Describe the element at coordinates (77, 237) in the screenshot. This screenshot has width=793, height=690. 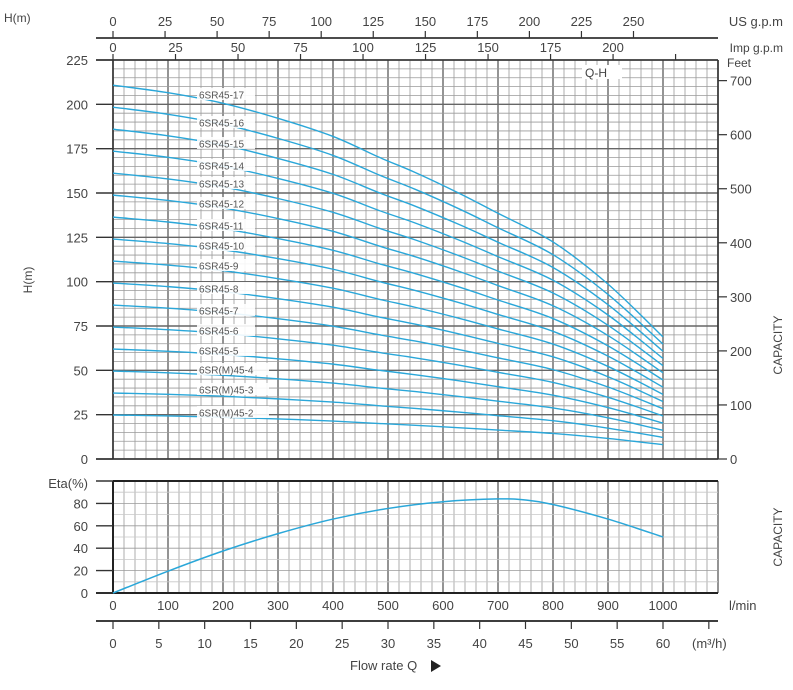
I see `y-tick-label: 125` at that location.